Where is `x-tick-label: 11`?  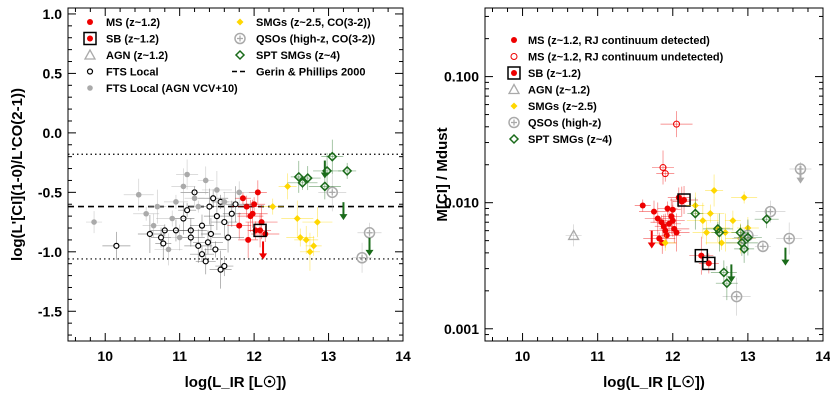 x-tick-label: 11 is located at coordinates (597, 356).